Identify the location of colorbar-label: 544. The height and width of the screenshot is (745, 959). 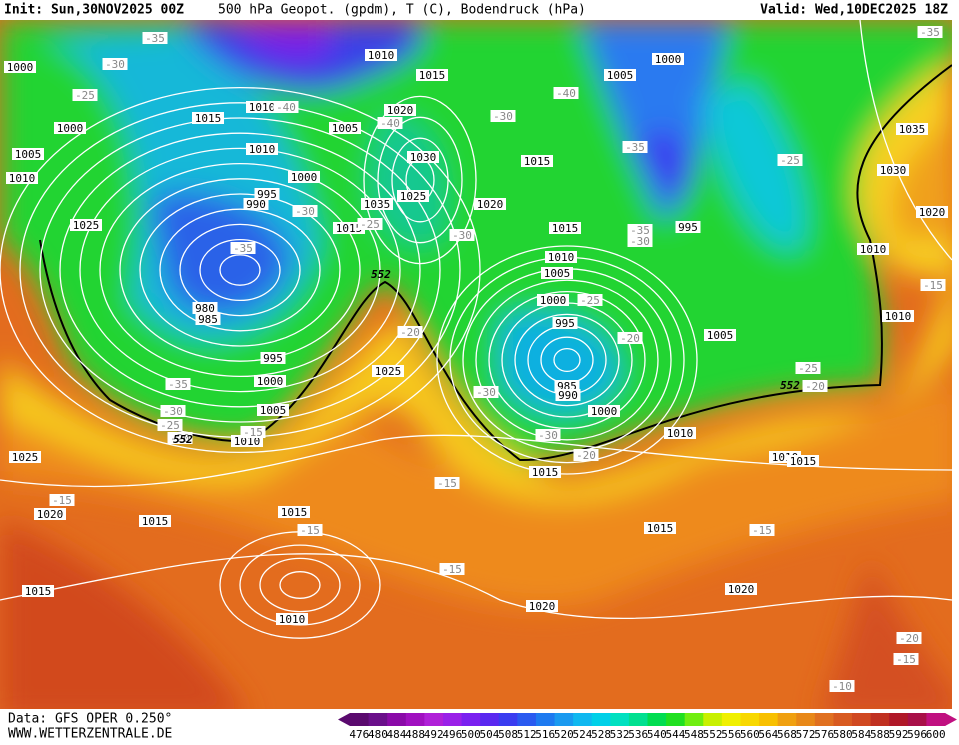
(675, 734).